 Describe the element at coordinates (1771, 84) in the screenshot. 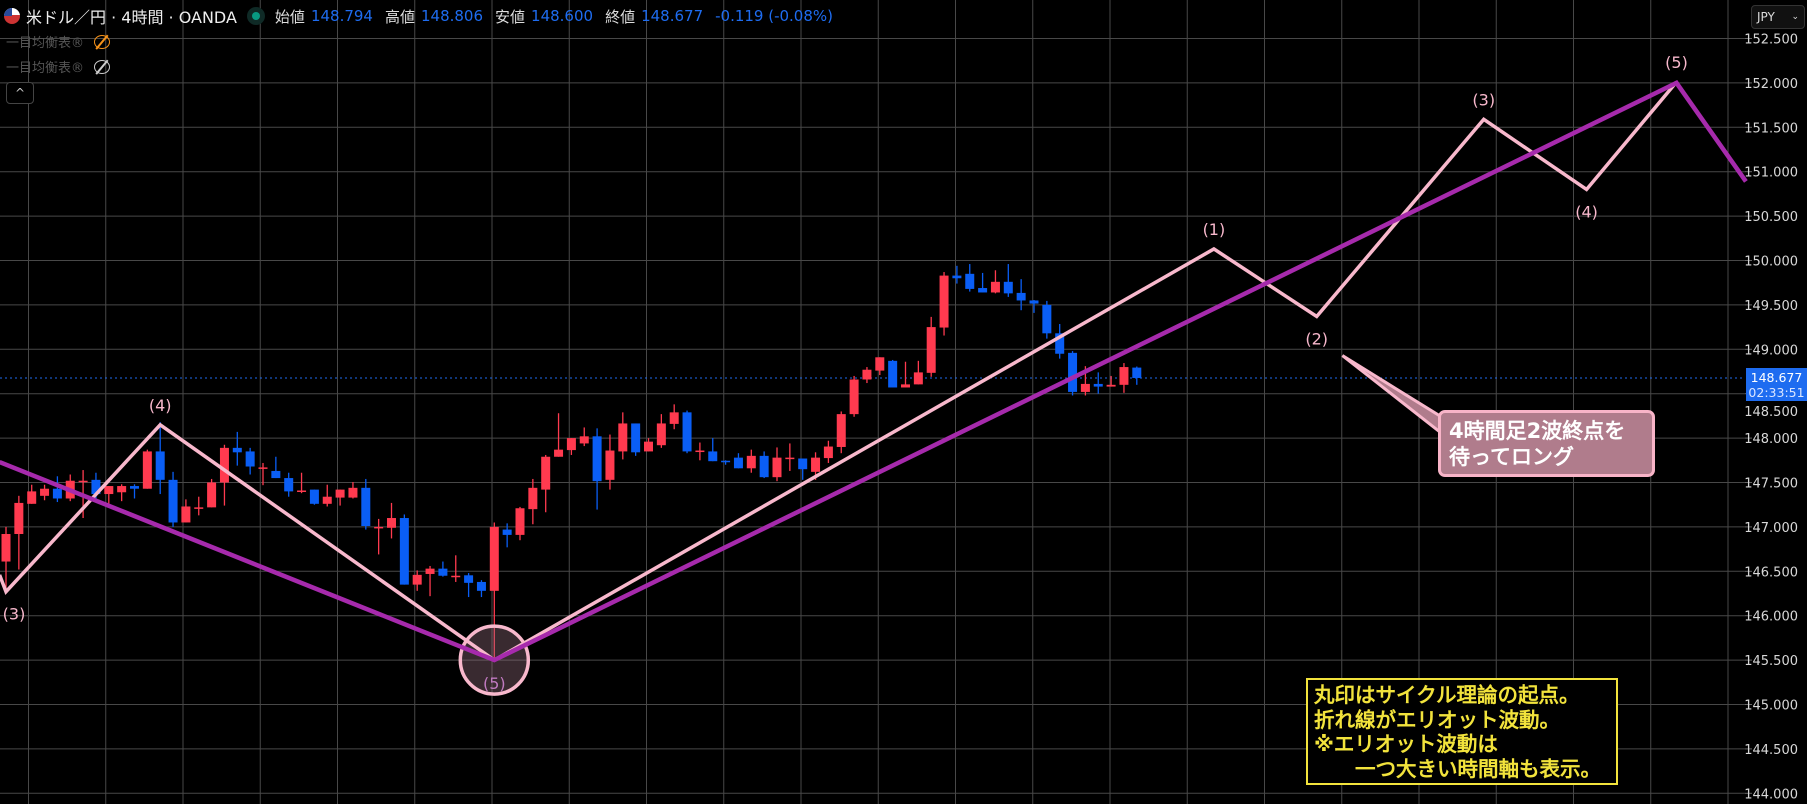

I see `price-tick-label: 152.000` at that location.